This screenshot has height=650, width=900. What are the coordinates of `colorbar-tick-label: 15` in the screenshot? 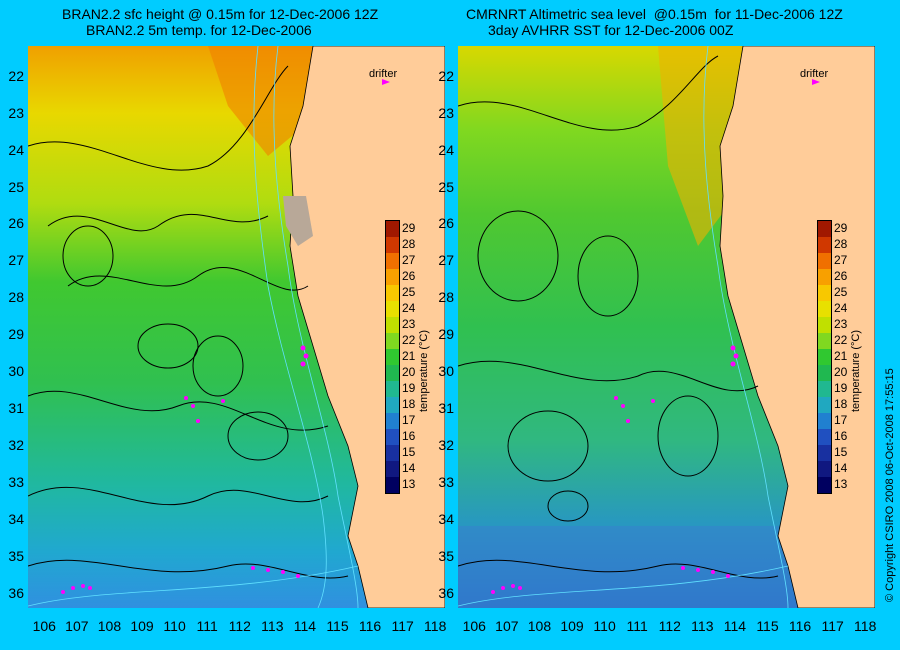 It's located at (409, 452).